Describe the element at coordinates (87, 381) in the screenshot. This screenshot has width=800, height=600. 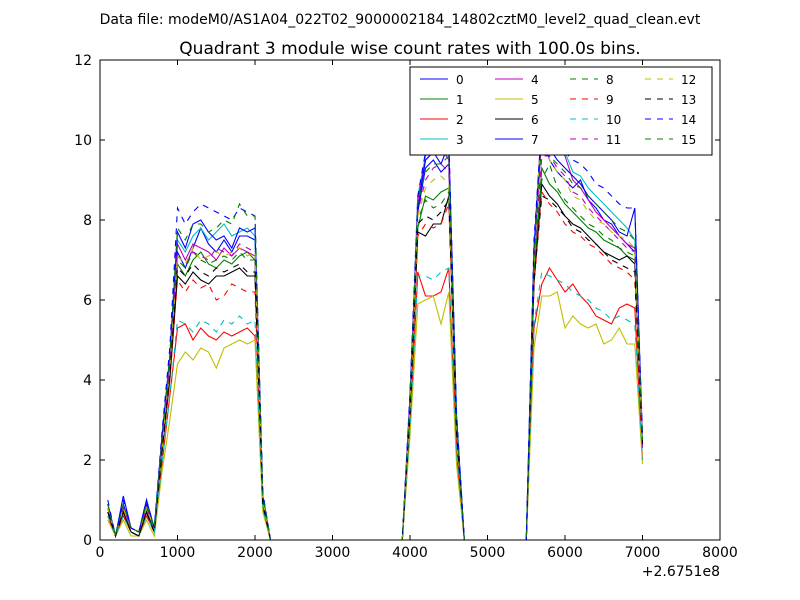
I see `y-tick-label: 4` at that location.